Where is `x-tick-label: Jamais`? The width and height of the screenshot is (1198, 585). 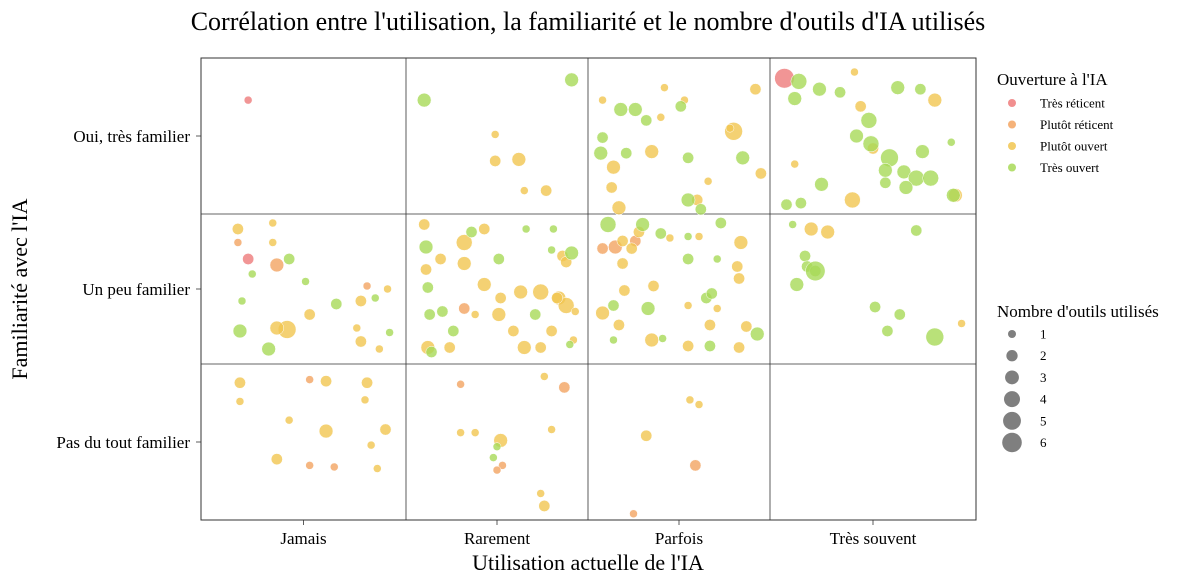 x-tick-label: Jamais is located at coordinates (303, 538).